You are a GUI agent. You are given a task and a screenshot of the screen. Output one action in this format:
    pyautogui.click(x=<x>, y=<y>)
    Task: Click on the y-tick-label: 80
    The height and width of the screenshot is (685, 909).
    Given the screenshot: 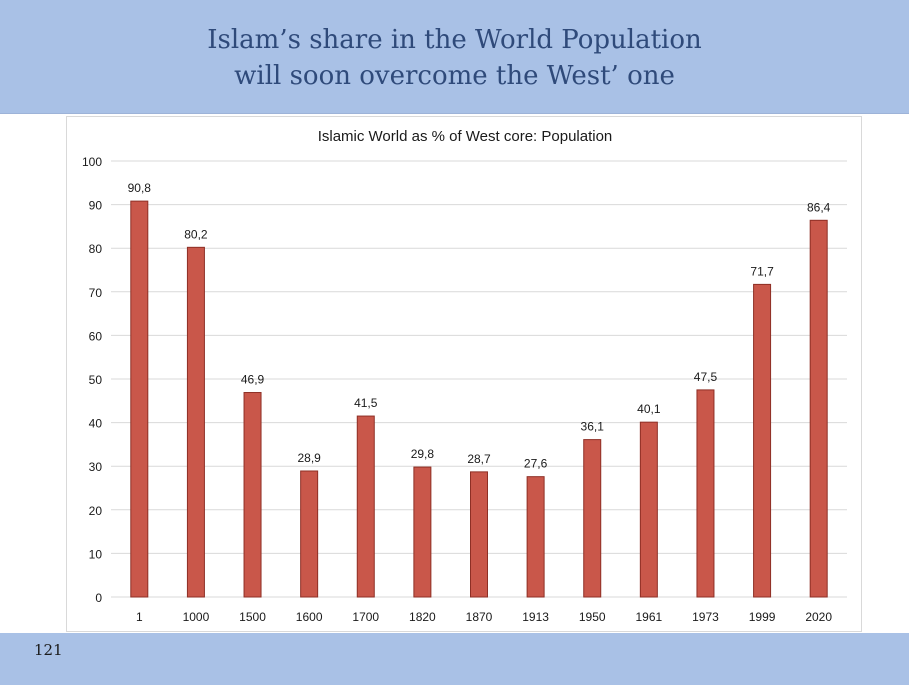 What is the action you would take?
    pyautogui.click(x=96, y=249)
    